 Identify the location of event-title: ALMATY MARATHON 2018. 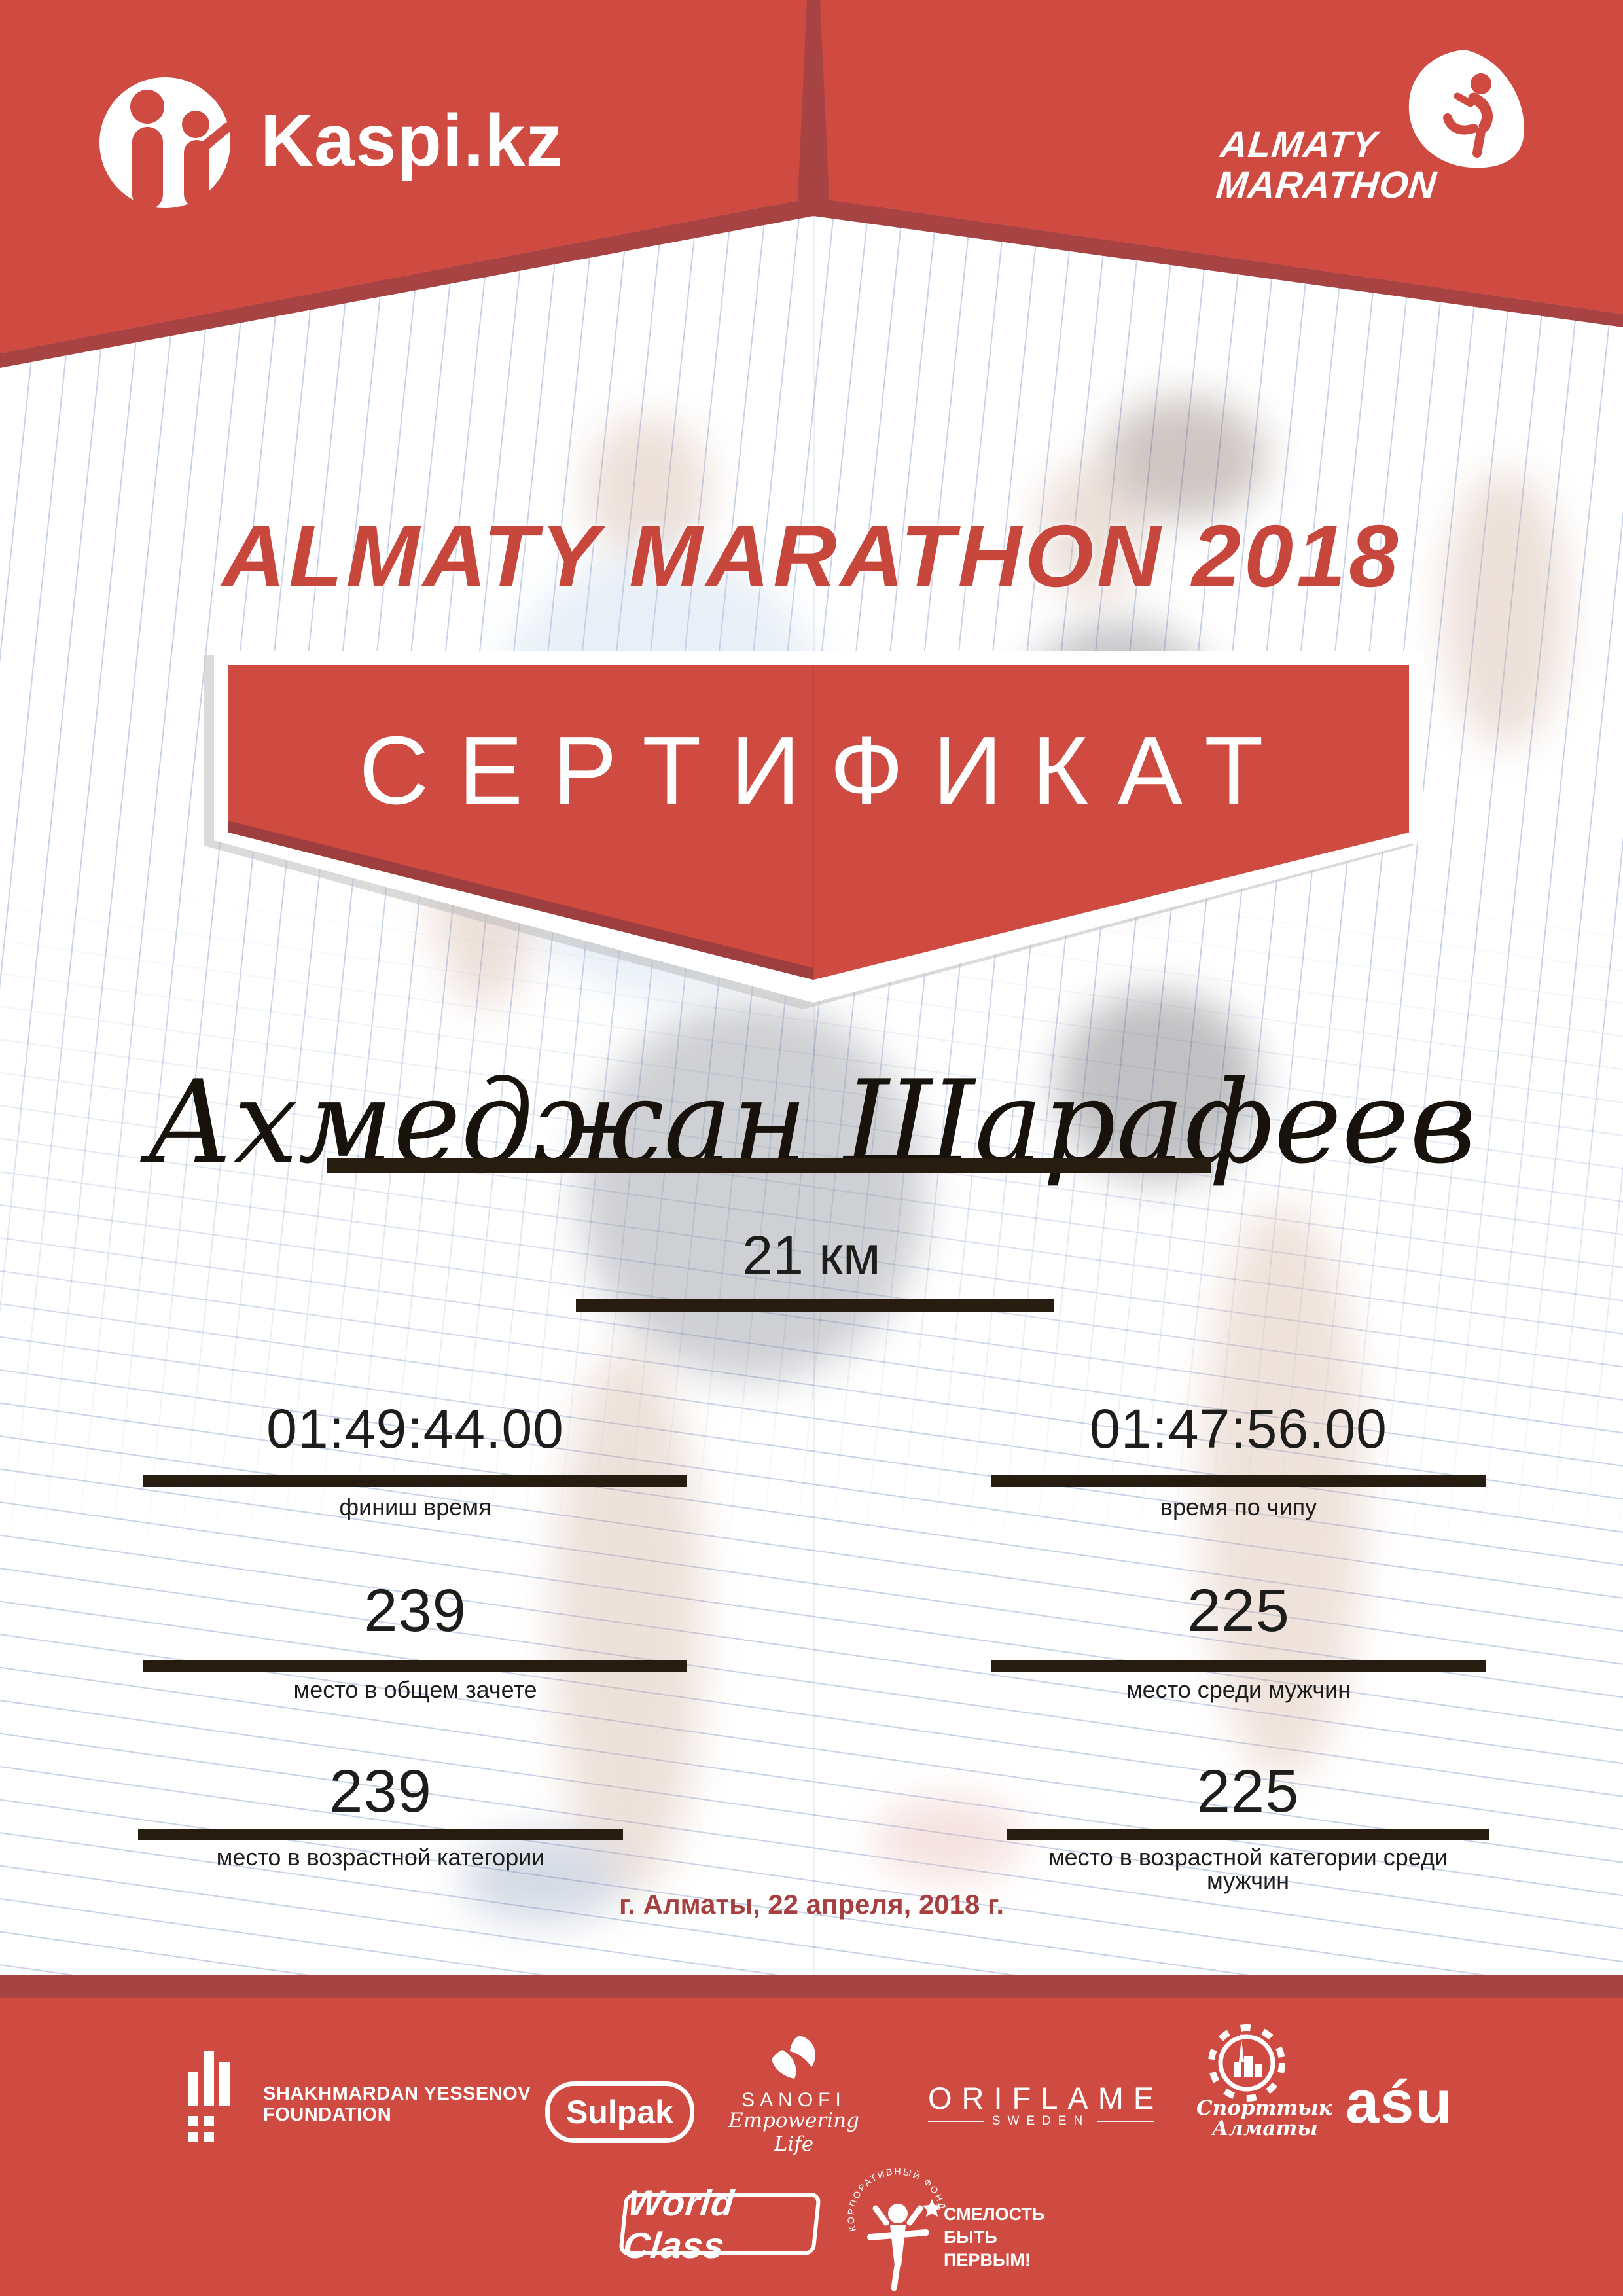
(811, 556).